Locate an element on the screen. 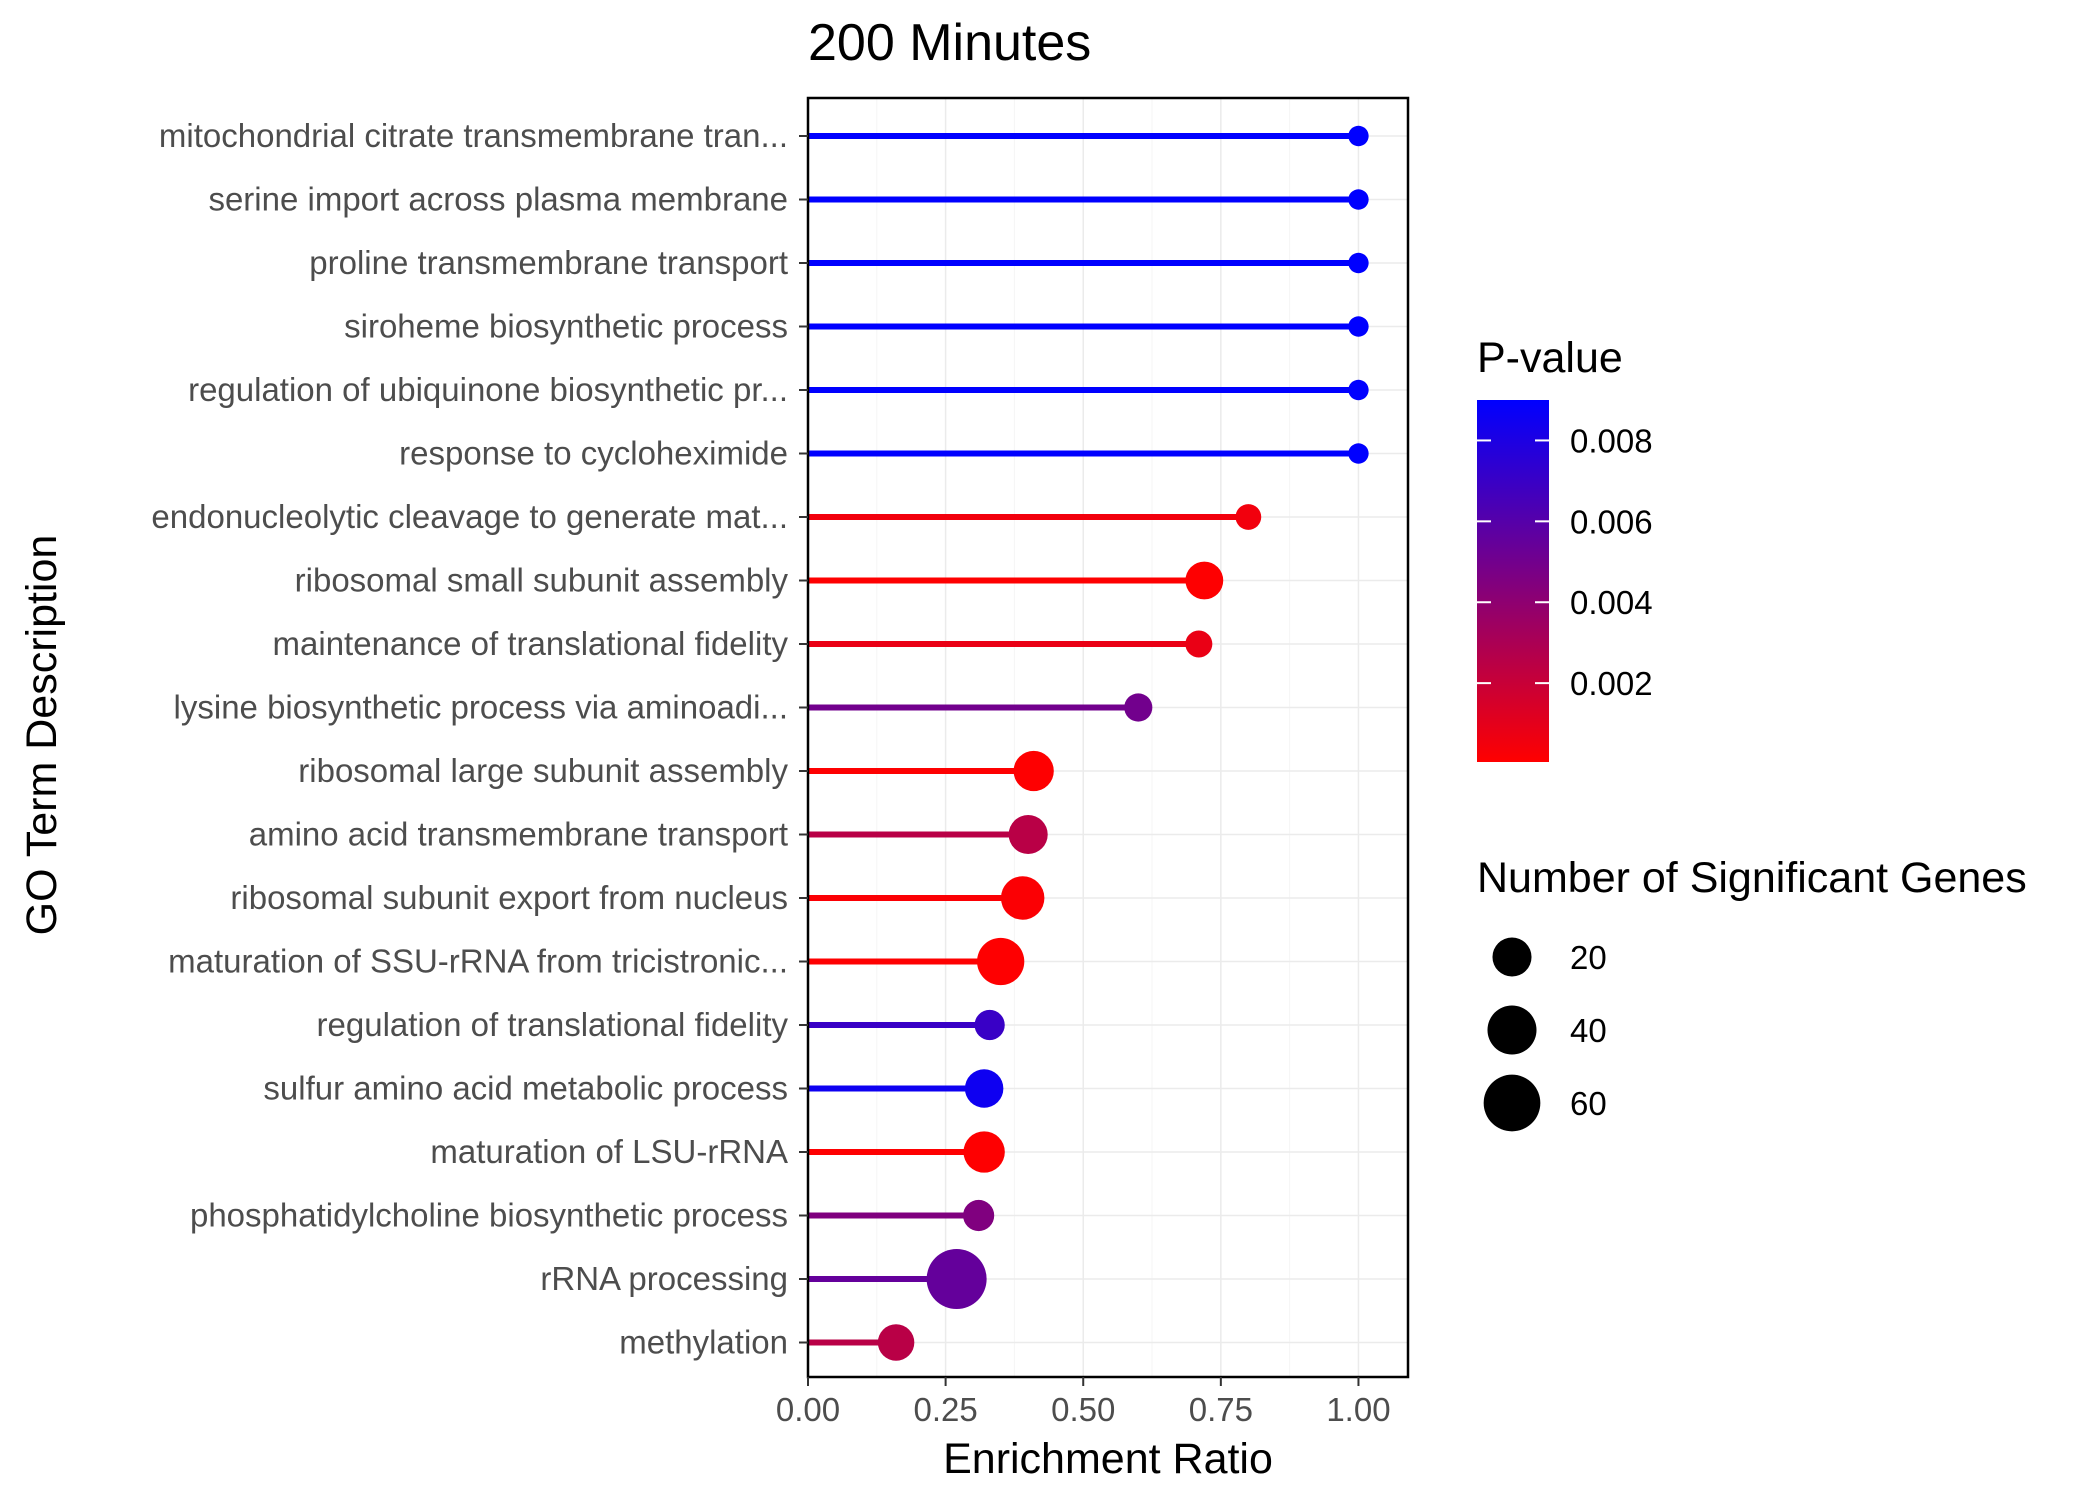  color-tick-label: 0.008 is located at coordinates (1611, 440).